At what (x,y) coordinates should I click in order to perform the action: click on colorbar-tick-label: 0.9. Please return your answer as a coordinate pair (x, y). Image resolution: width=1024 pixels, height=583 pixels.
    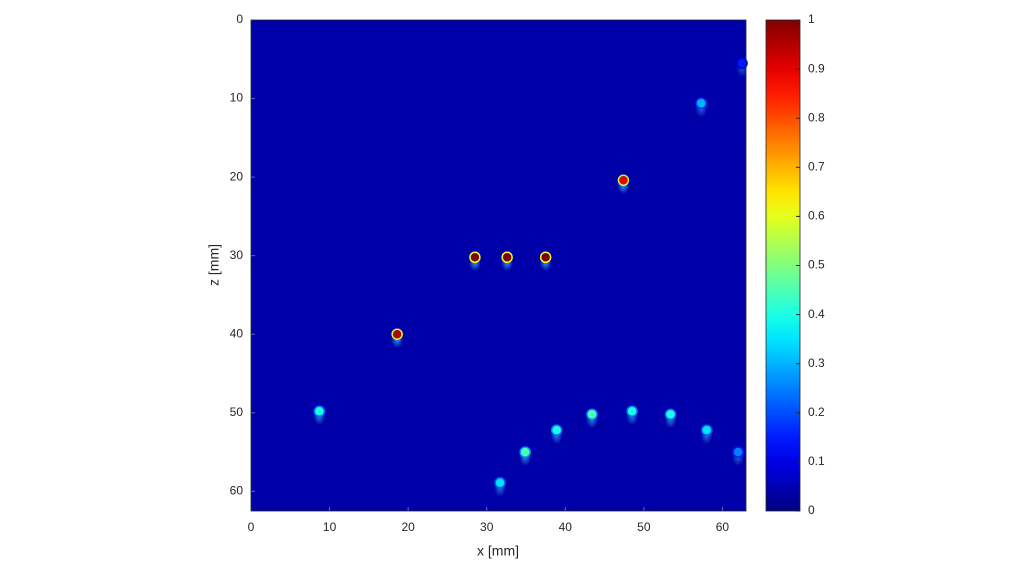
    Looking at the image, I should click on (816, 68).